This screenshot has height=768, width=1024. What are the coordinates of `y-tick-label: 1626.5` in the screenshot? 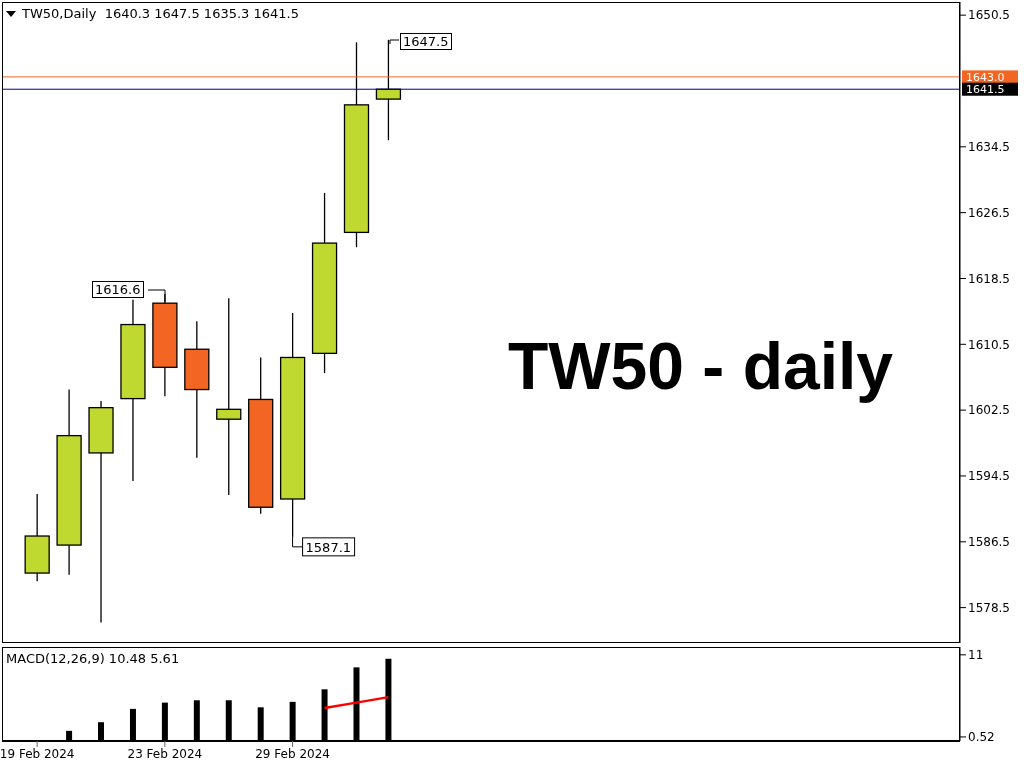 It's located at (989, 212).